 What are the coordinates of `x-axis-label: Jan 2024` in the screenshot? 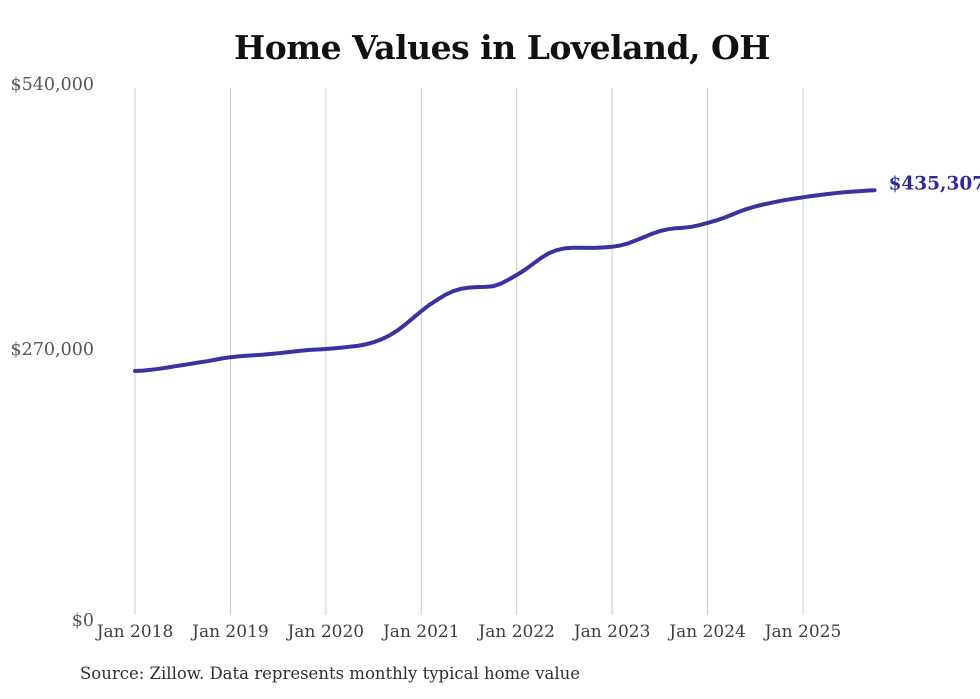 It's located at (707, 632).